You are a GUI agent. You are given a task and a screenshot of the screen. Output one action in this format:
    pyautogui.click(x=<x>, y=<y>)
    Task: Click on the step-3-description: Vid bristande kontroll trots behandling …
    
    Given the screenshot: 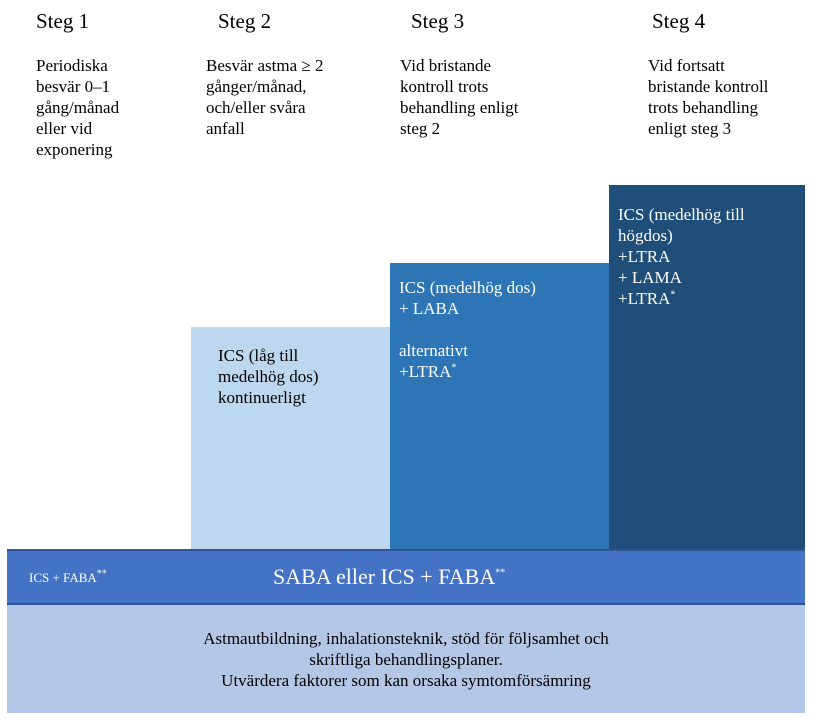 What is the action you would take?
    pyautogui.click(x=459, y=97)
    